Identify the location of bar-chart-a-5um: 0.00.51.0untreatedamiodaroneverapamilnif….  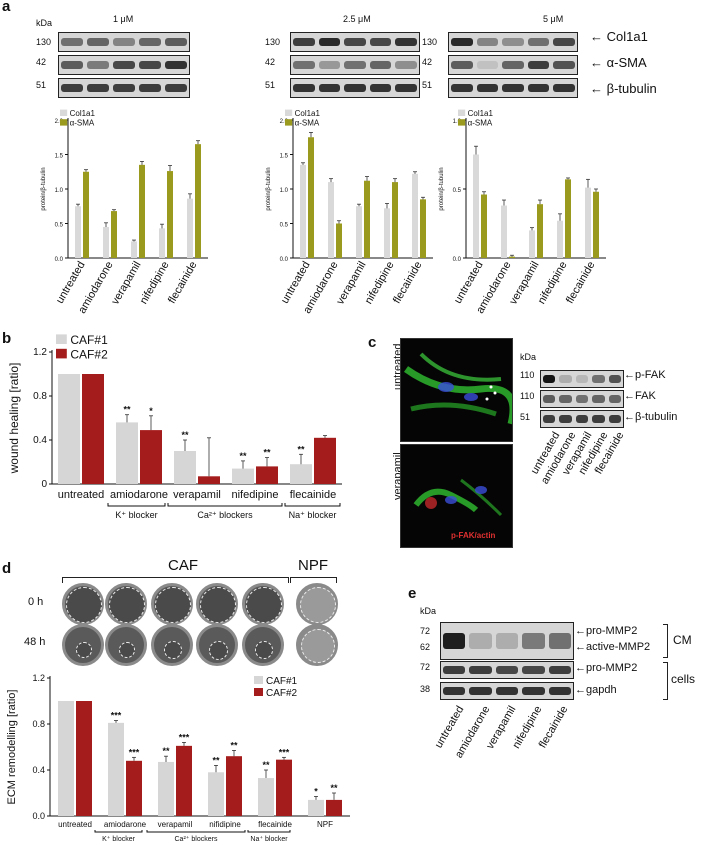
(522, 212).